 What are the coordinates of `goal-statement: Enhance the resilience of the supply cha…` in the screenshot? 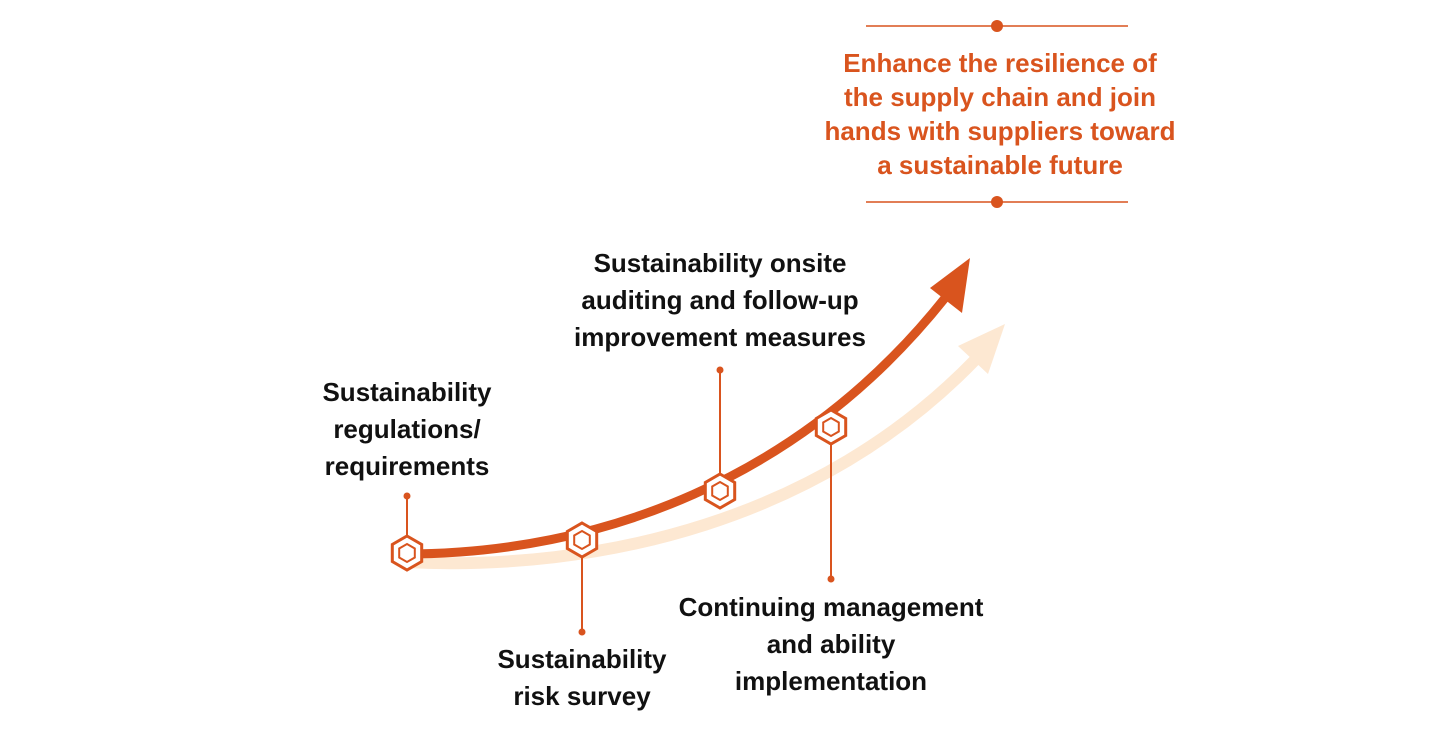 It's located at (1000, 114).